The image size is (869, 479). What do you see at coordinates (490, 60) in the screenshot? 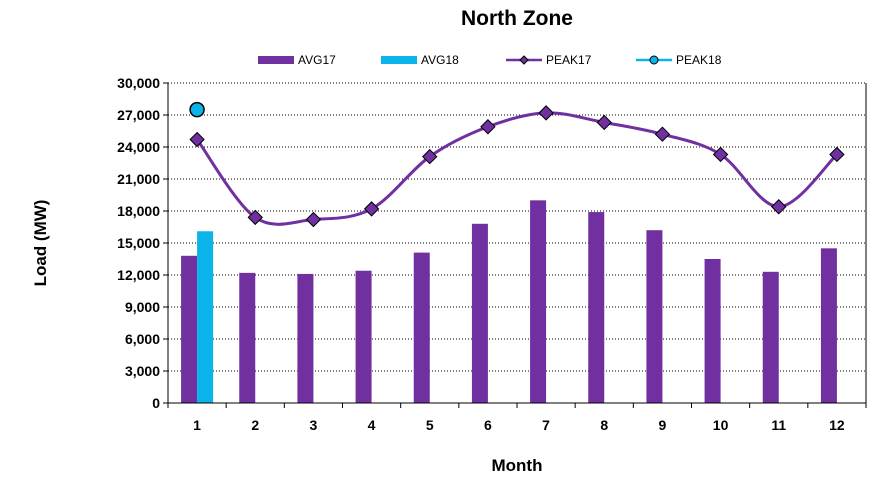
I see `legend: AVG17 AVG18 PEAK17 PEAK18` at bounding box center [490, 60].